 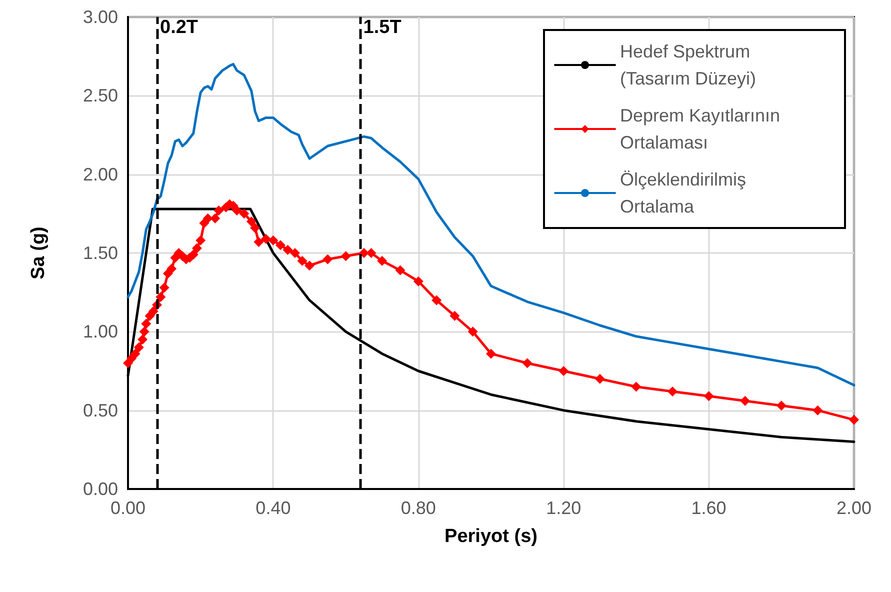 What do you see at coordinates (703, 129) in the screenshot?
I see `legend-label: Deprem Kayıtlarının Ortalaması` at bounding box center [703, 129].